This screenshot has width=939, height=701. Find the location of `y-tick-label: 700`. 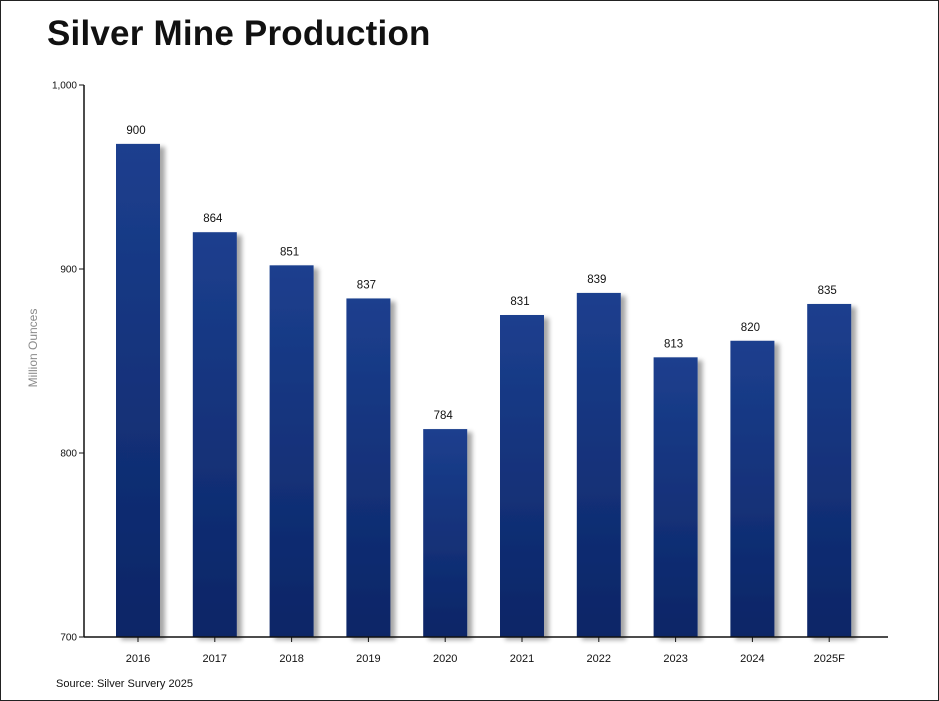

y-tick-label: 700 is located at coordinates (68, 638).